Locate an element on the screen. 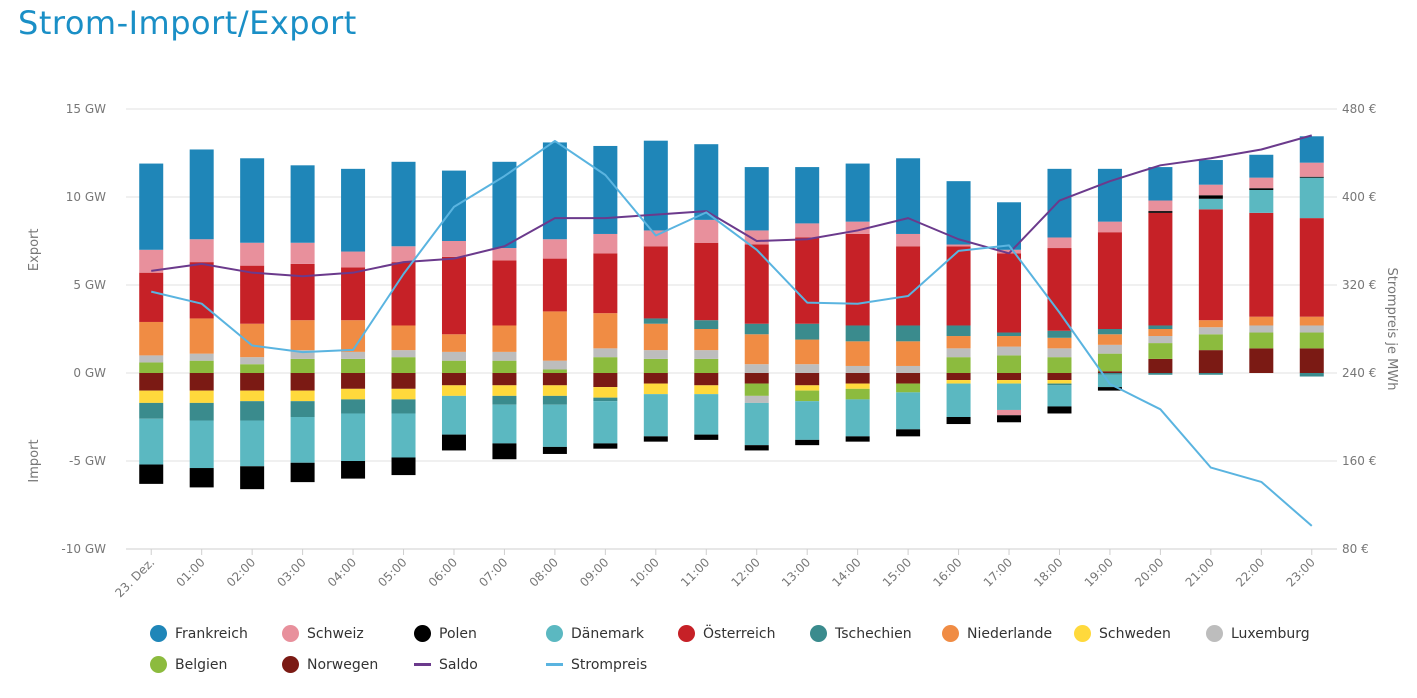 This screenshot has width=1417, height=698. x-tick-label: 23. Dez. is located at coordinates (134, 577).